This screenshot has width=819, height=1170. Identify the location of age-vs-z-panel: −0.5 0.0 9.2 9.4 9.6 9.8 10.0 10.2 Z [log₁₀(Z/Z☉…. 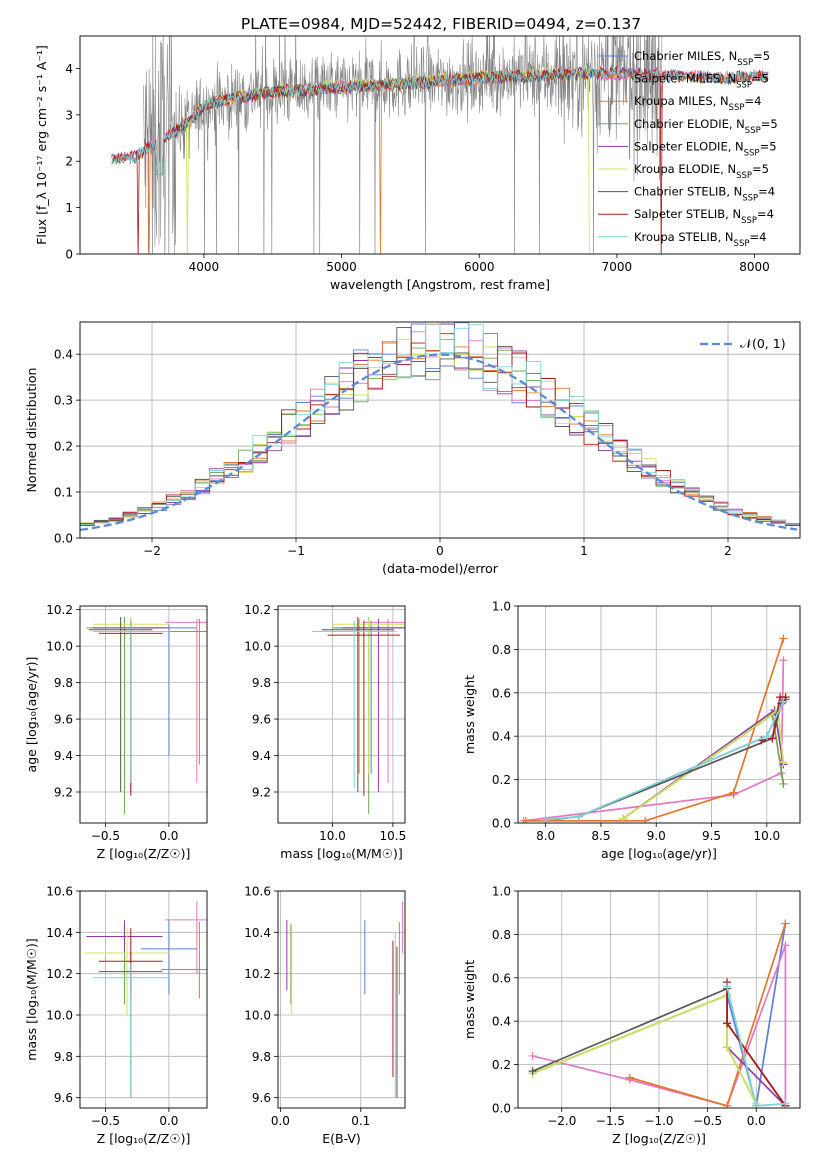
(116, 732).